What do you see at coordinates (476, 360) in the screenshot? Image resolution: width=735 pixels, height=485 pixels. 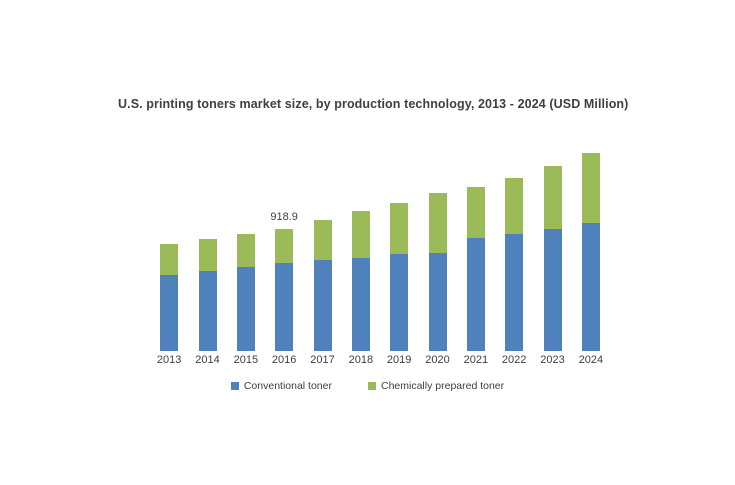 I see `category-label-2021: 2021` at bounding box center [476, 360].